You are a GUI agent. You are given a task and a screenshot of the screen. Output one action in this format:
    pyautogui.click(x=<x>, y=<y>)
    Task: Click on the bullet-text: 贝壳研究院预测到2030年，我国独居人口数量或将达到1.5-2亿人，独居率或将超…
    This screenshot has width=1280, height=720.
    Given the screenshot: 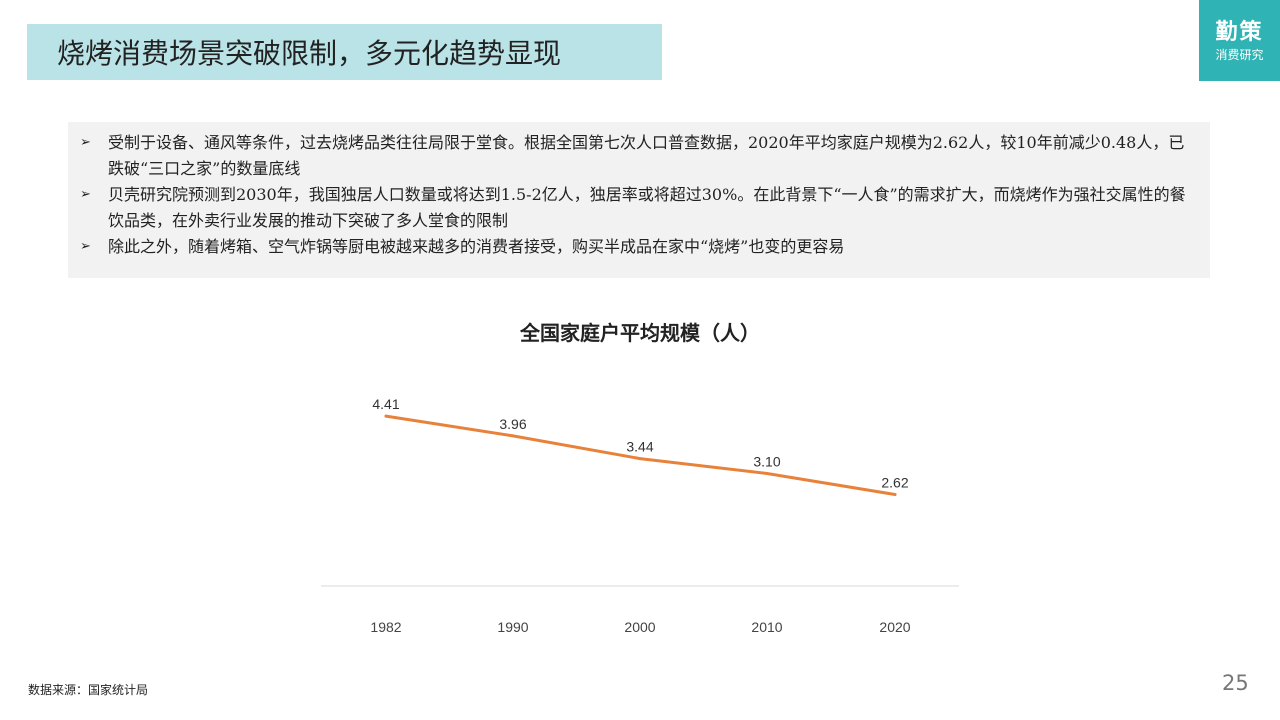 What is the action you would take?
    pyautogui.click(x=647, y=207)
    